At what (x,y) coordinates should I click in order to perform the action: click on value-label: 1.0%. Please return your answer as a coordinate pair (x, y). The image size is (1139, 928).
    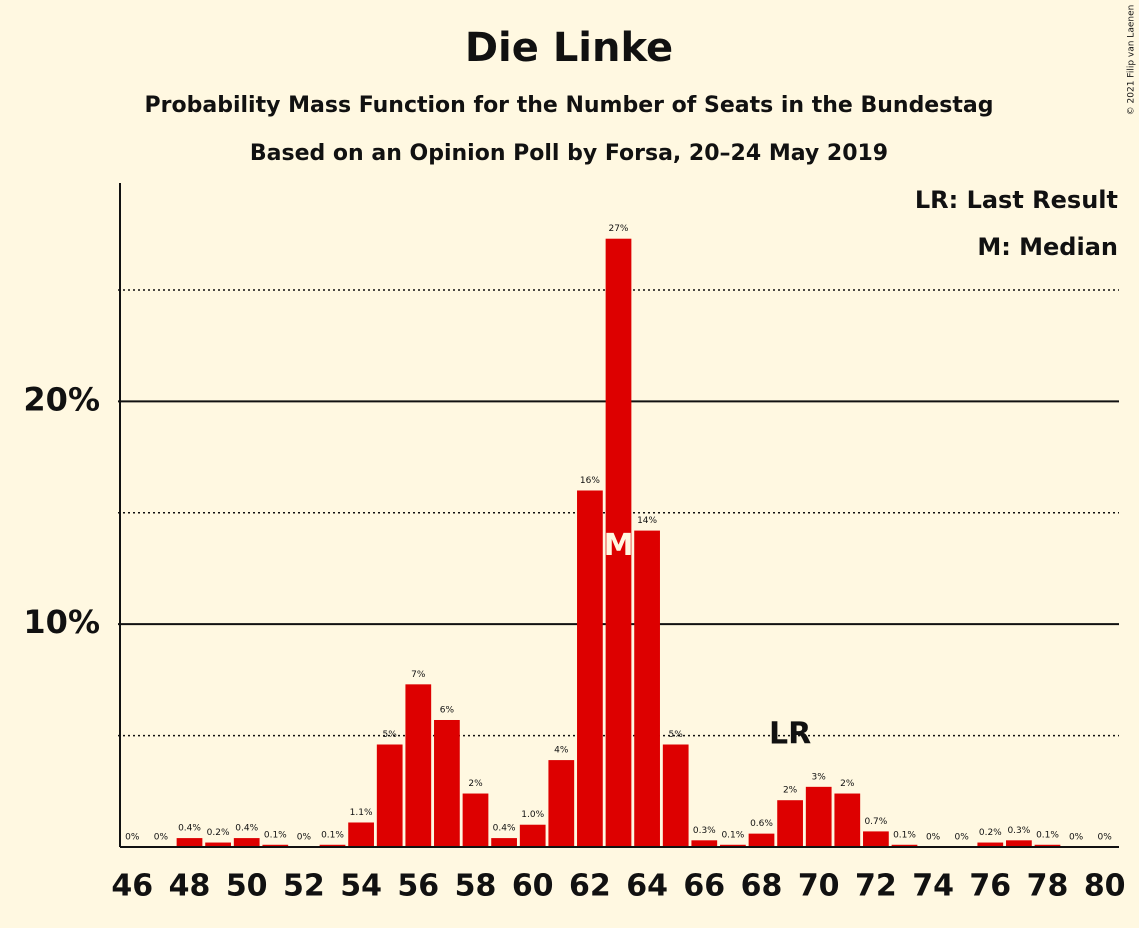
    Looking at the image, I should click on (532, 815).